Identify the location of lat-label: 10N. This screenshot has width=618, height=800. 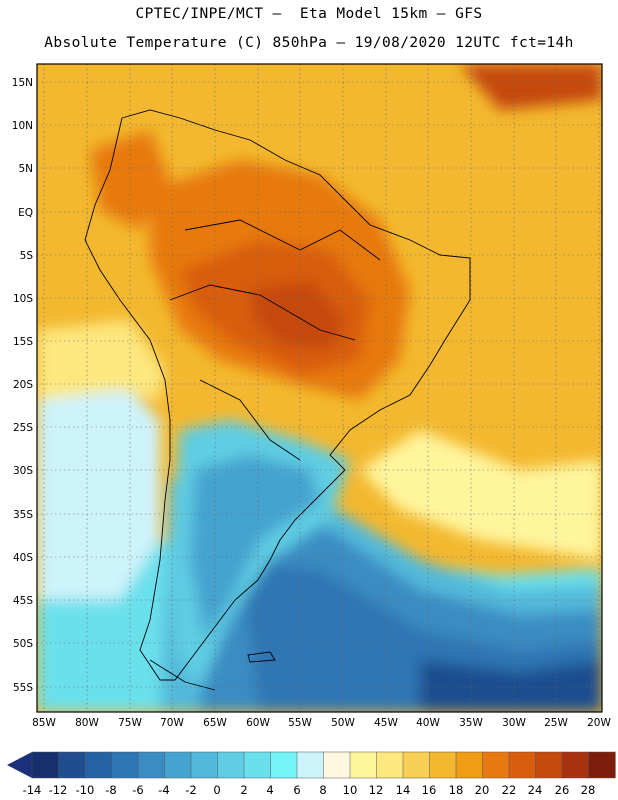
(22, 126).